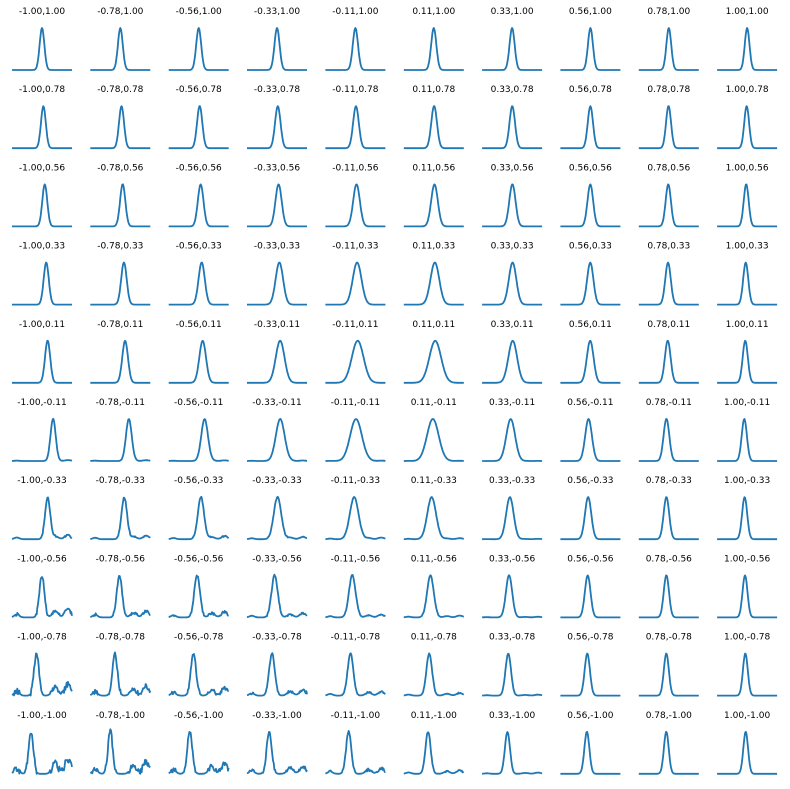  Describe the element at coordinates (355, 168) in the screenshot. I see `panel-title: -0.11,0.56` at that location.